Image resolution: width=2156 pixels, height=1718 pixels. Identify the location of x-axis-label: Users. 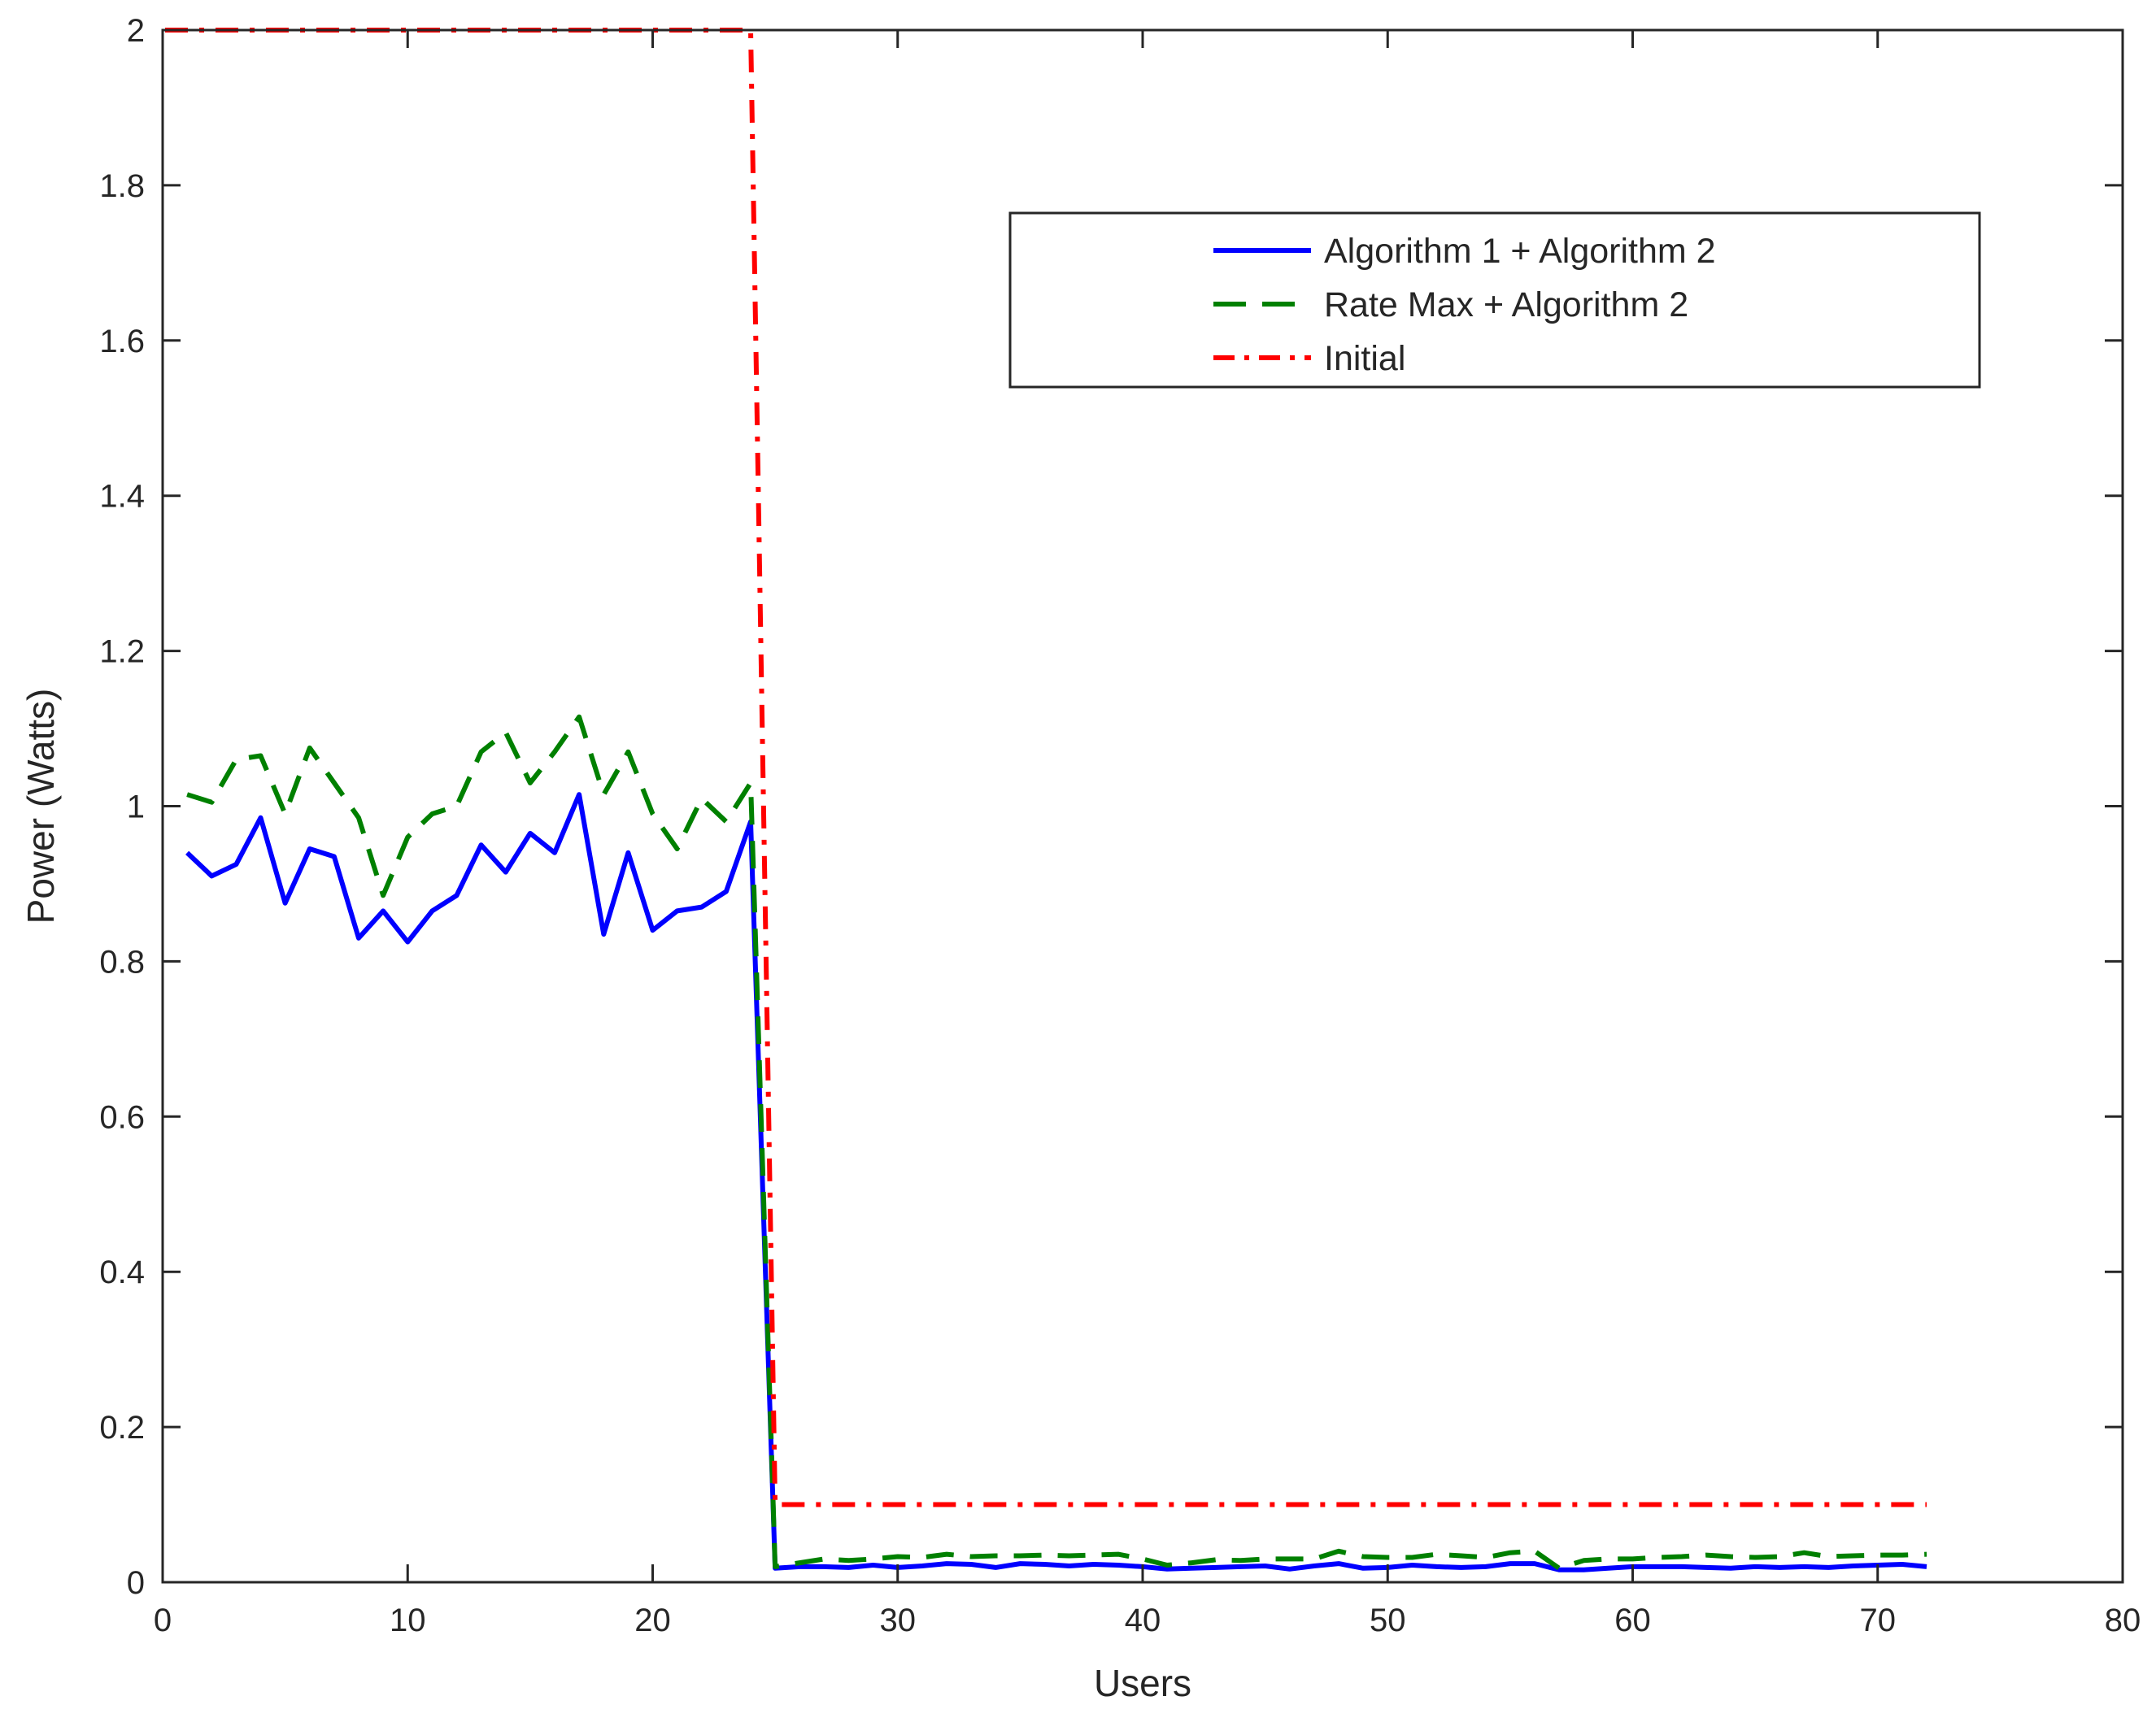
(1142, 1683).